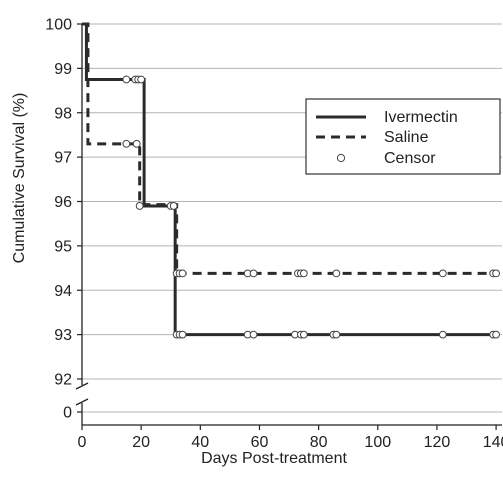  Describe the element at coordinates (63, 69) in the screenshot. I see `y-tick-label-99: 99` at that location.